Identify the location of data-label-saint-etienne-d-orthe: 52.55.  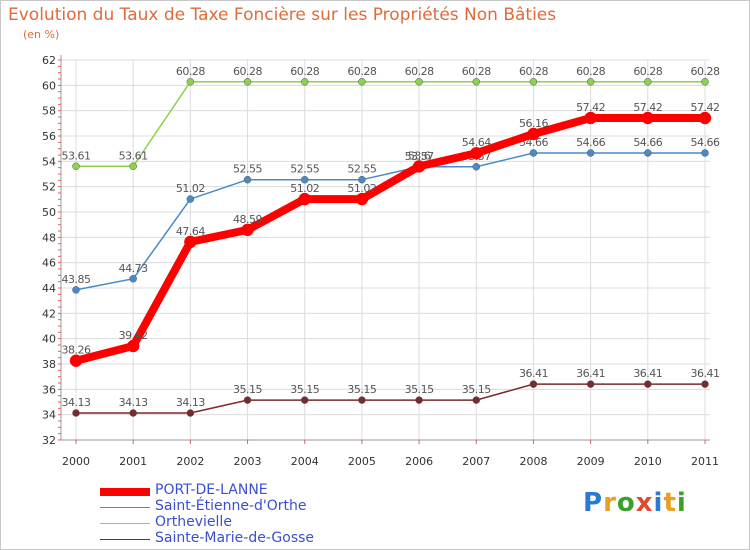
(361, 169).